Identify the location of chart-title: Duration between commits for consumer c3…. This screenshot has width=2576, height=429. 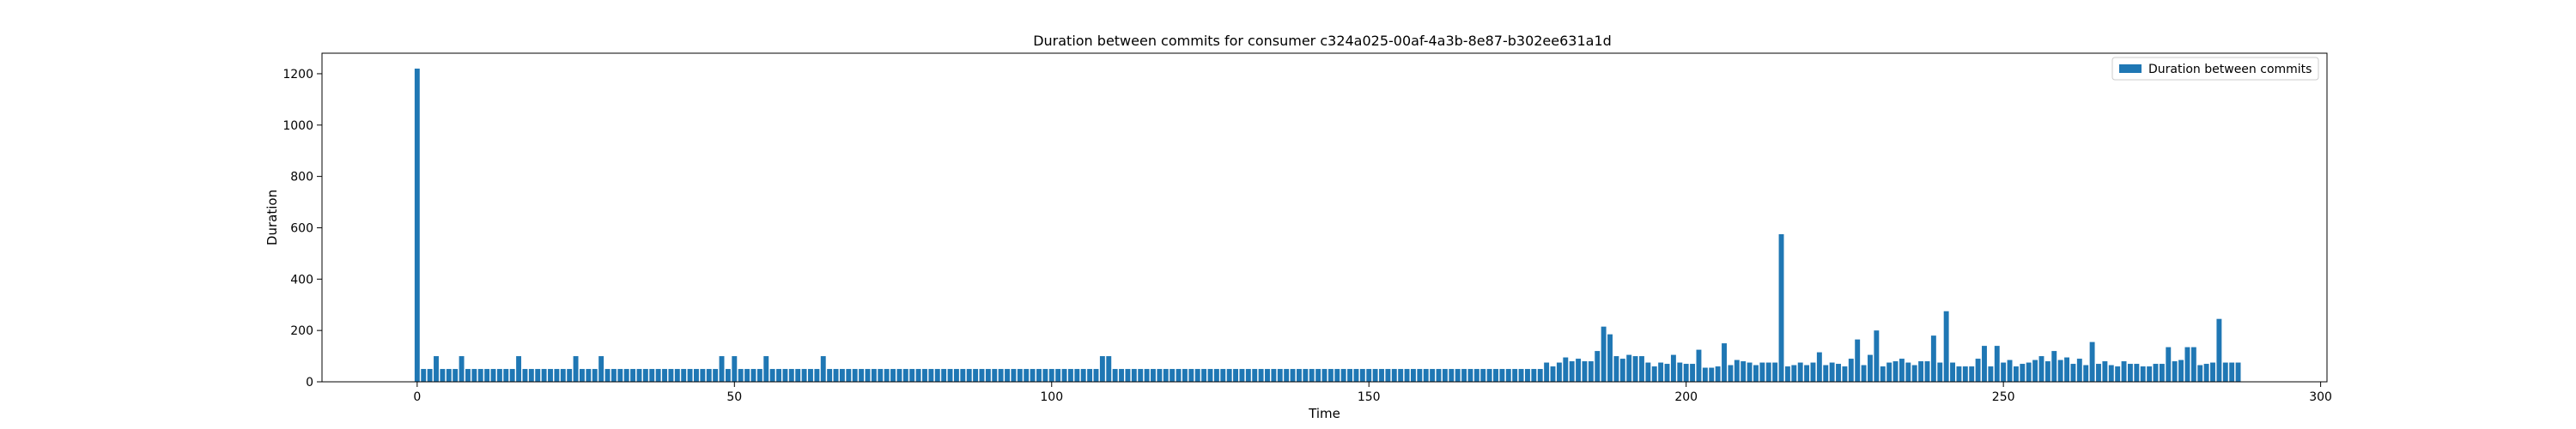
(1323, 41).